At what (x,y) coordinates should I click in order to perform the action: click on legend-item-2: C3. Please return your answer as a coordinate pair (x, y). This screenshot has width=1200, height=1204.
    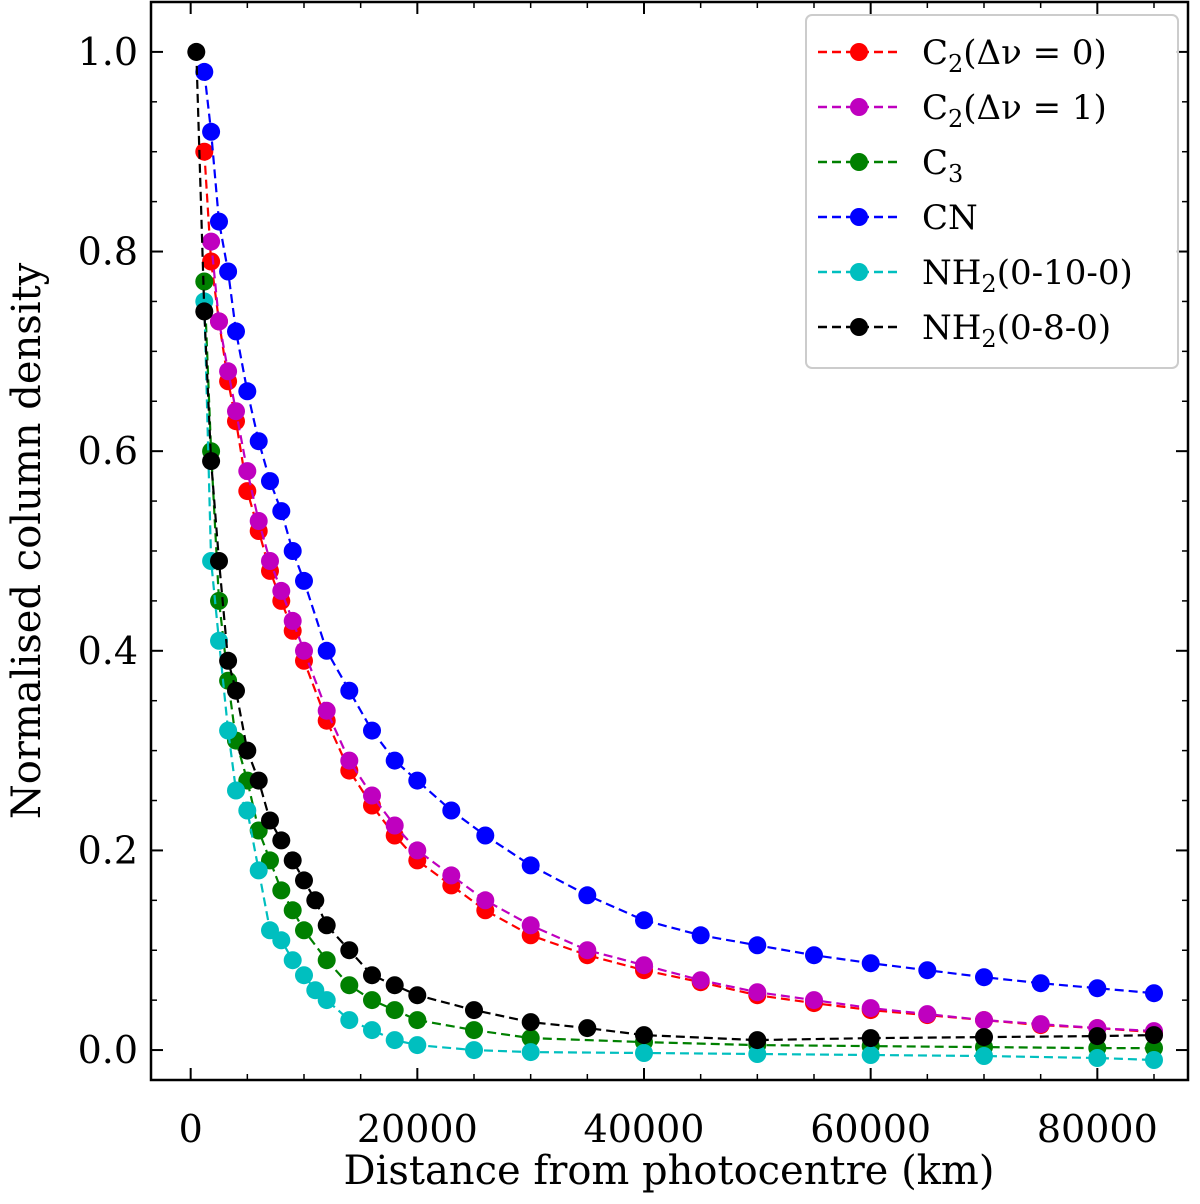
    Looking at the image, I should click on (890, 165).